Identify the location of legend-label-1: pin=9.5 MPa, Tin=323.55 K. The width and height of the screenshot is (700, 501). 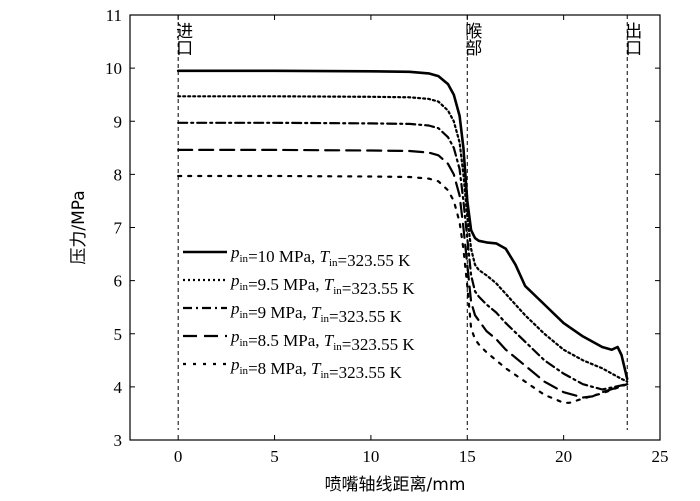
(322, 284).